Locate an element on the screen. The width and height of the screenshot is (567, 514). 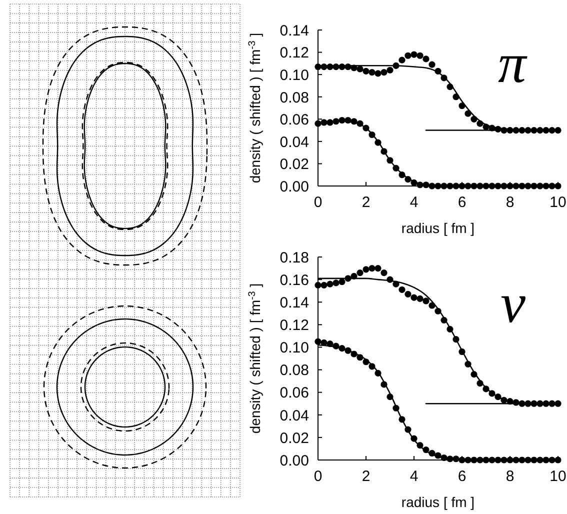
annotation: ν is located at coordinates (513, 304).